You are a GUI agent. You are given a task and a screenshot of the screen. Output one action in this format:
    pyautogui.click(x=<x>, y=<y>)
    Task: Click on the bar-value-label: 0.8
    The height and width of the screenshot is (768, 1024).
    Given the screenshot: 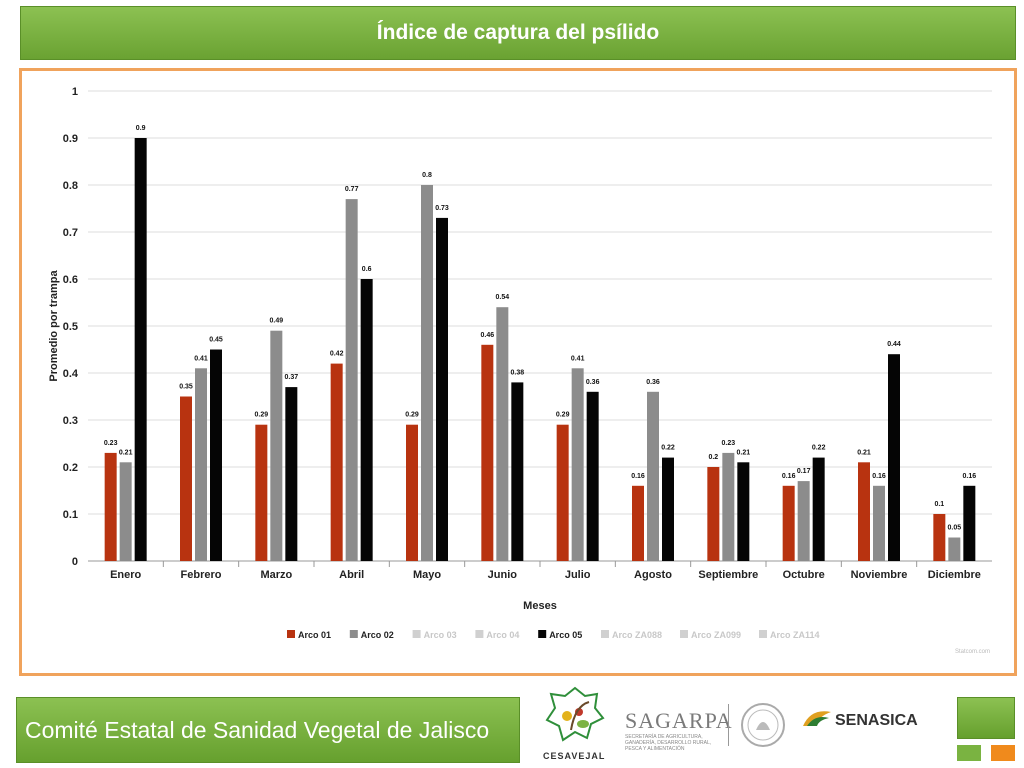 What is the action you would take?
    pyautogui.click(x=427, y=175)
    